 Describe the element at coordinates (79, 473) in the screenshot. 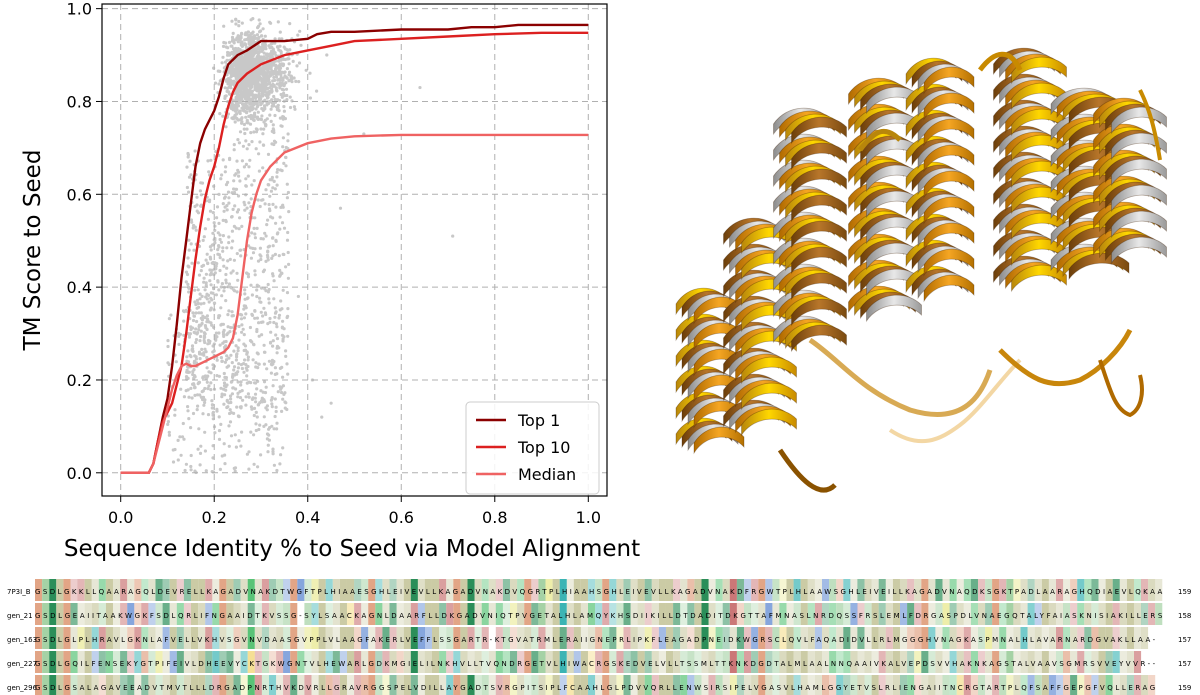

I see `y-tick-label: 0.0` at that location.